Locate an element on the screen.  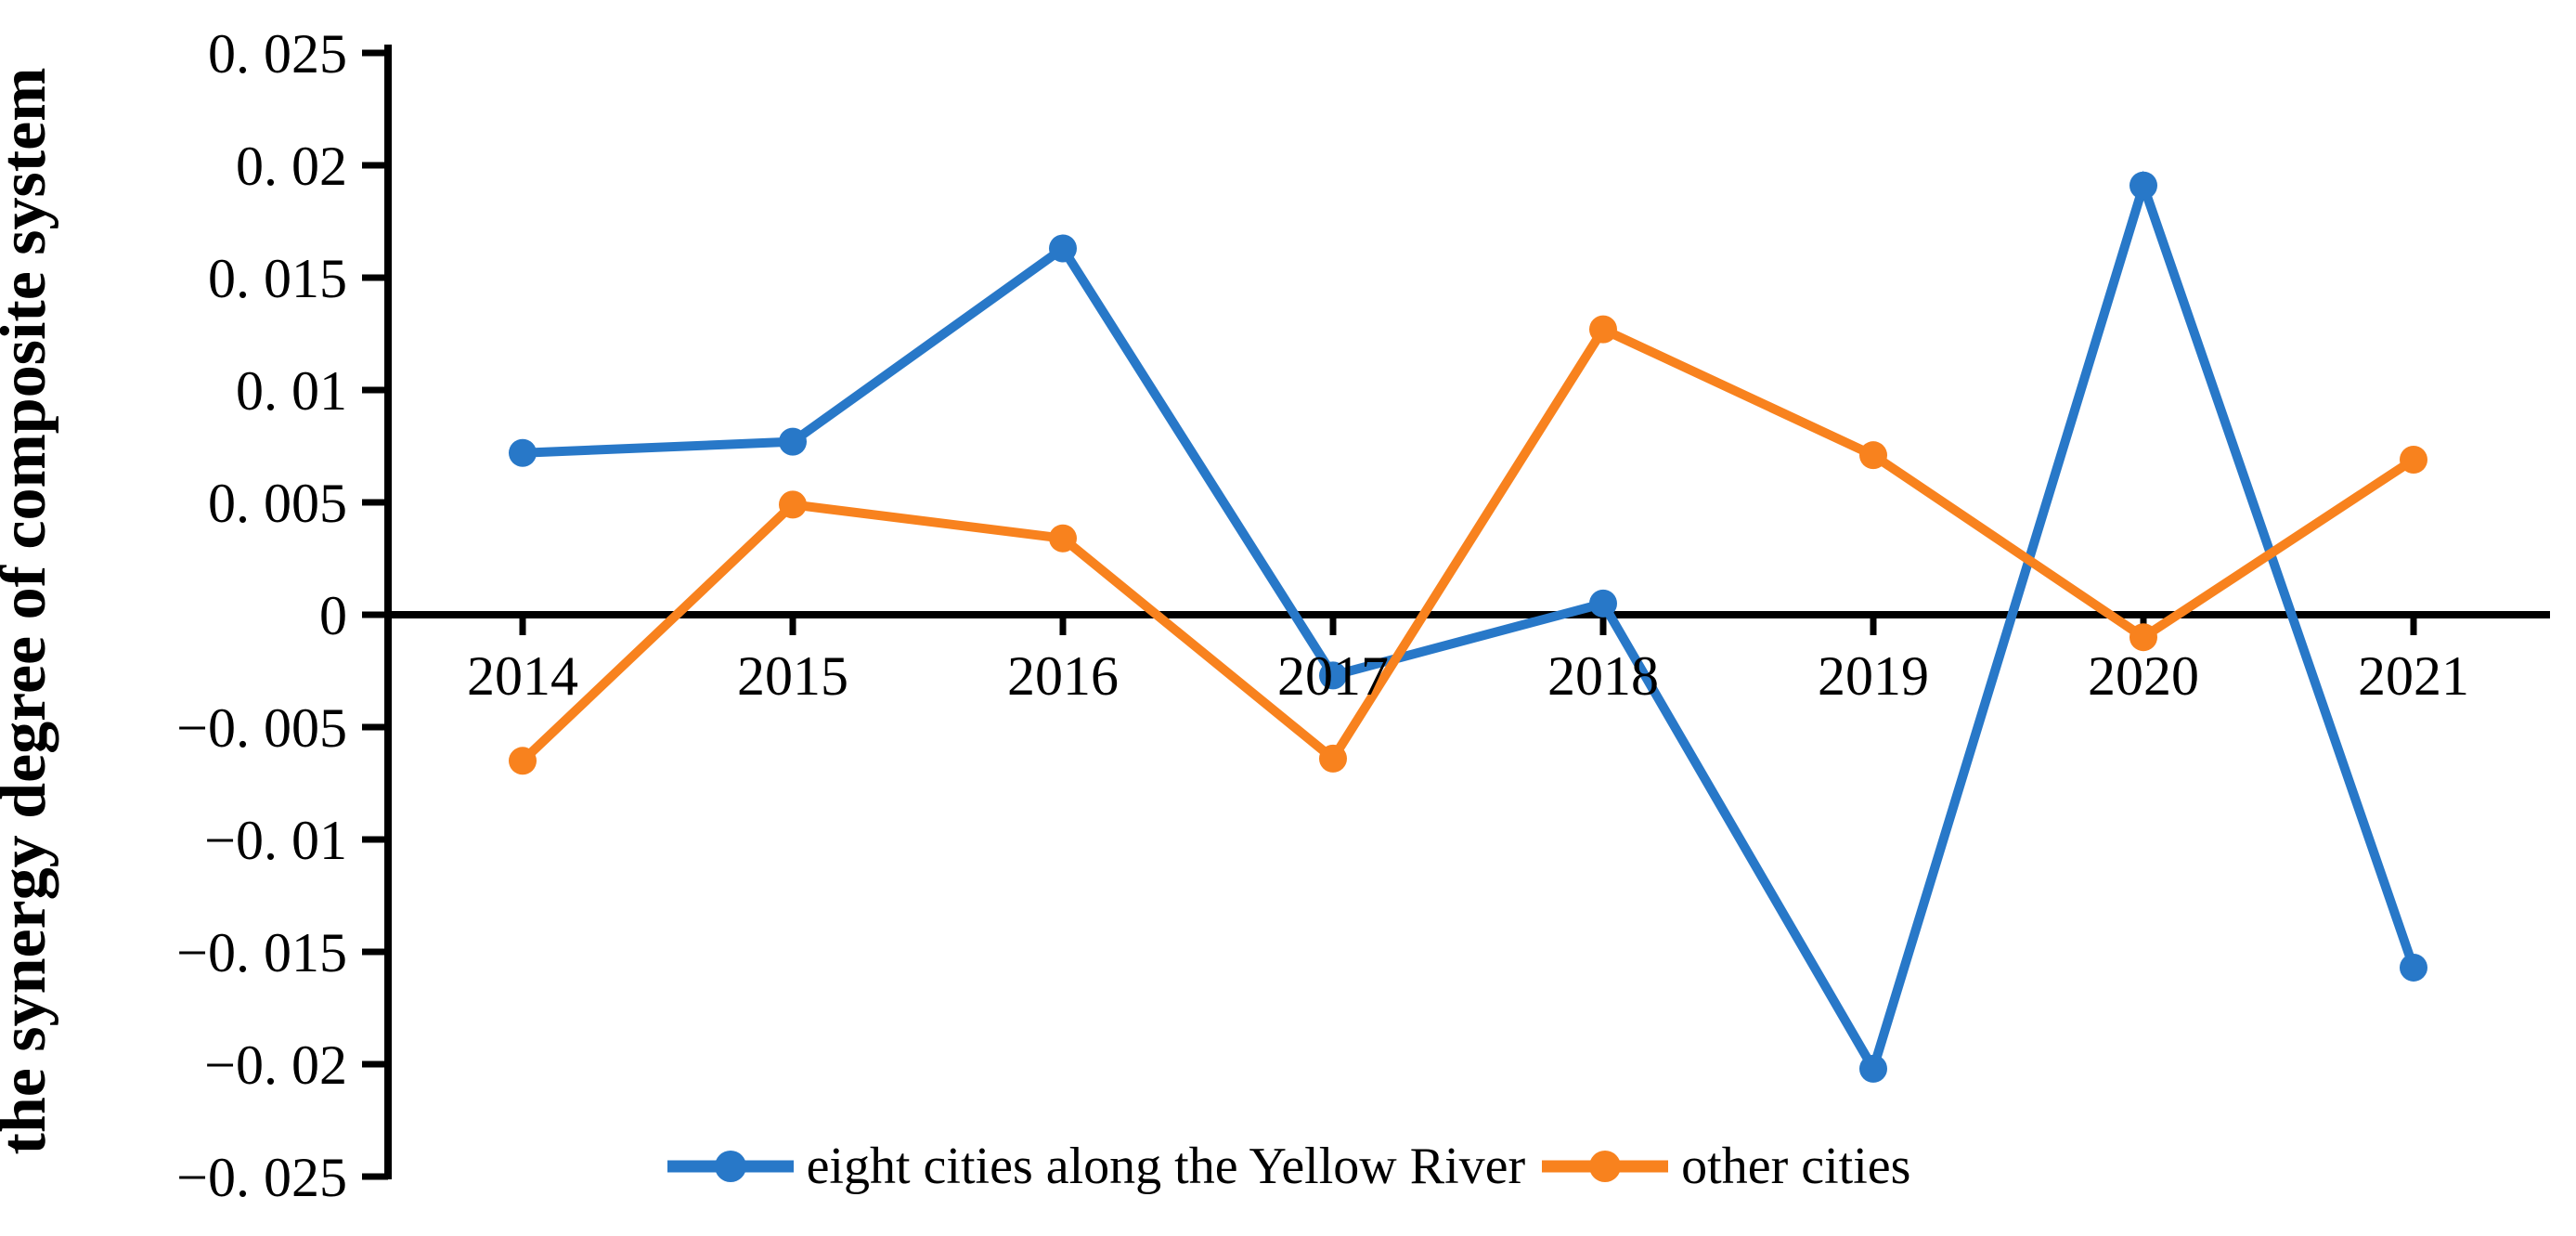
x-tick-label-2016: 2016 is located at coordinates (1063, 676).